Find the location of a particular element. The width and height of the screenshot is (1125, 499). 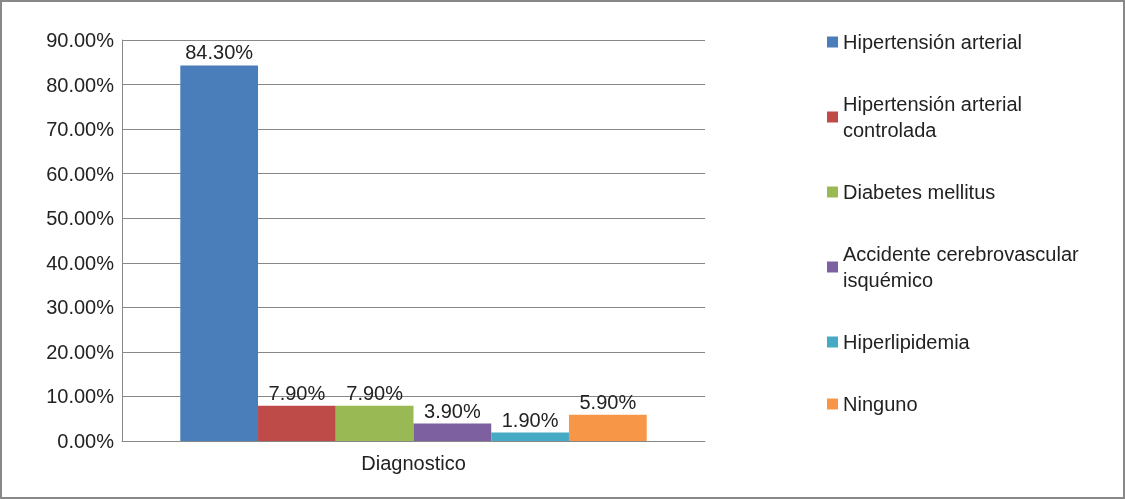

legend-label: Ninguno is located at coordinates (880, 404).